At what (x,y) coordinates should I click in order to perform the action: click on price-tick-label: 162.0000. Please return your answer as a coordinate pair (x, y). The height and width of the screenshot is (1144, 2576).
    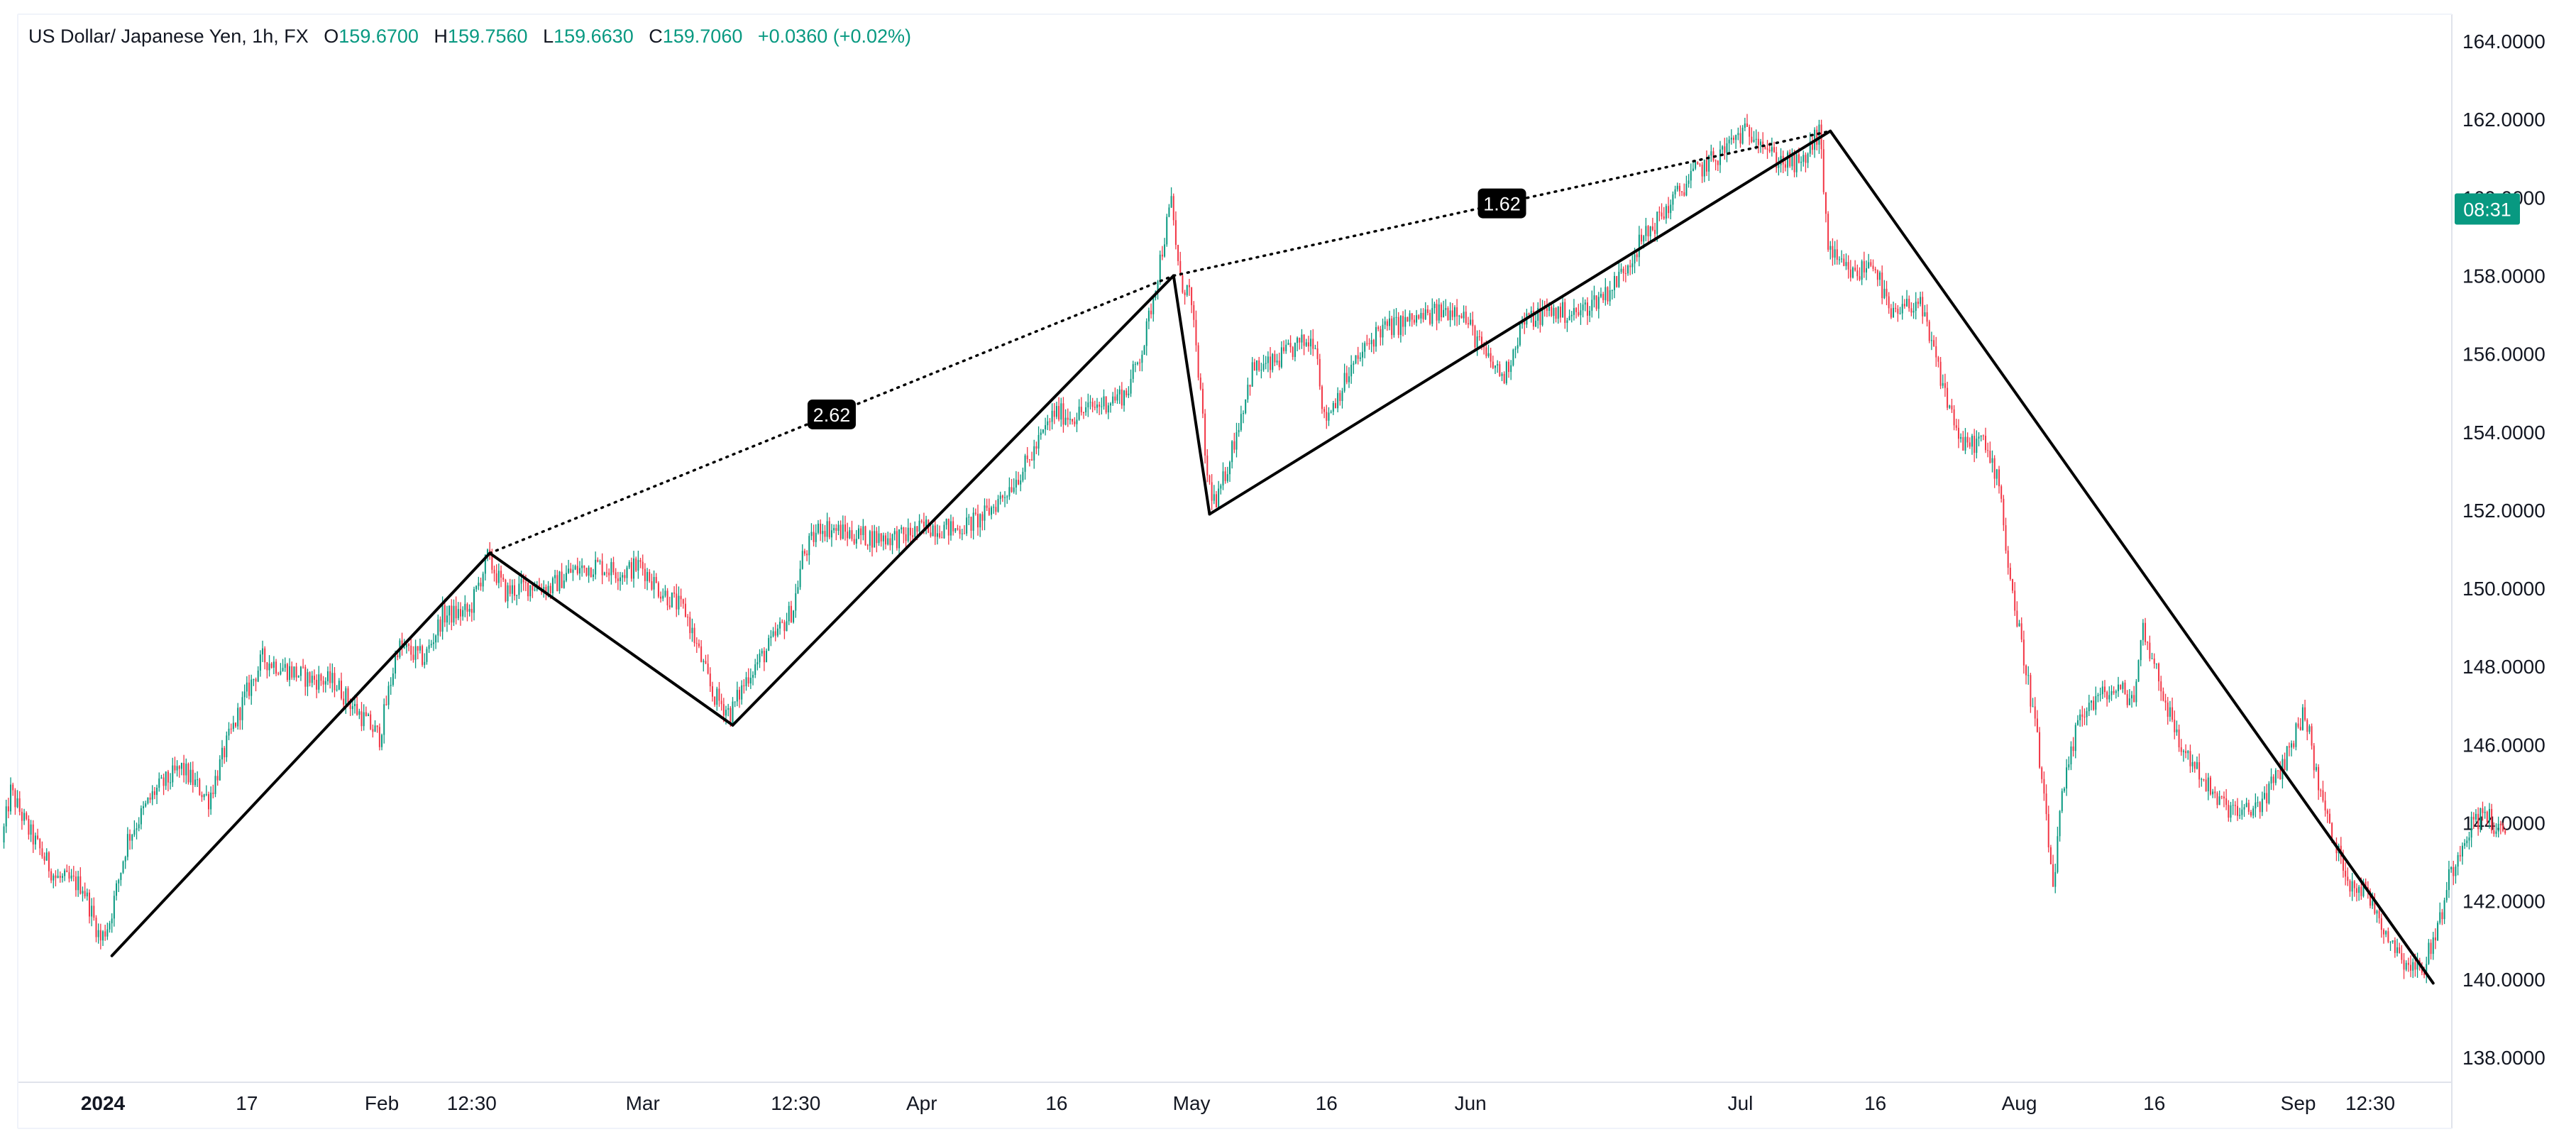
    Looking at the image, I should click on (2503, 120).